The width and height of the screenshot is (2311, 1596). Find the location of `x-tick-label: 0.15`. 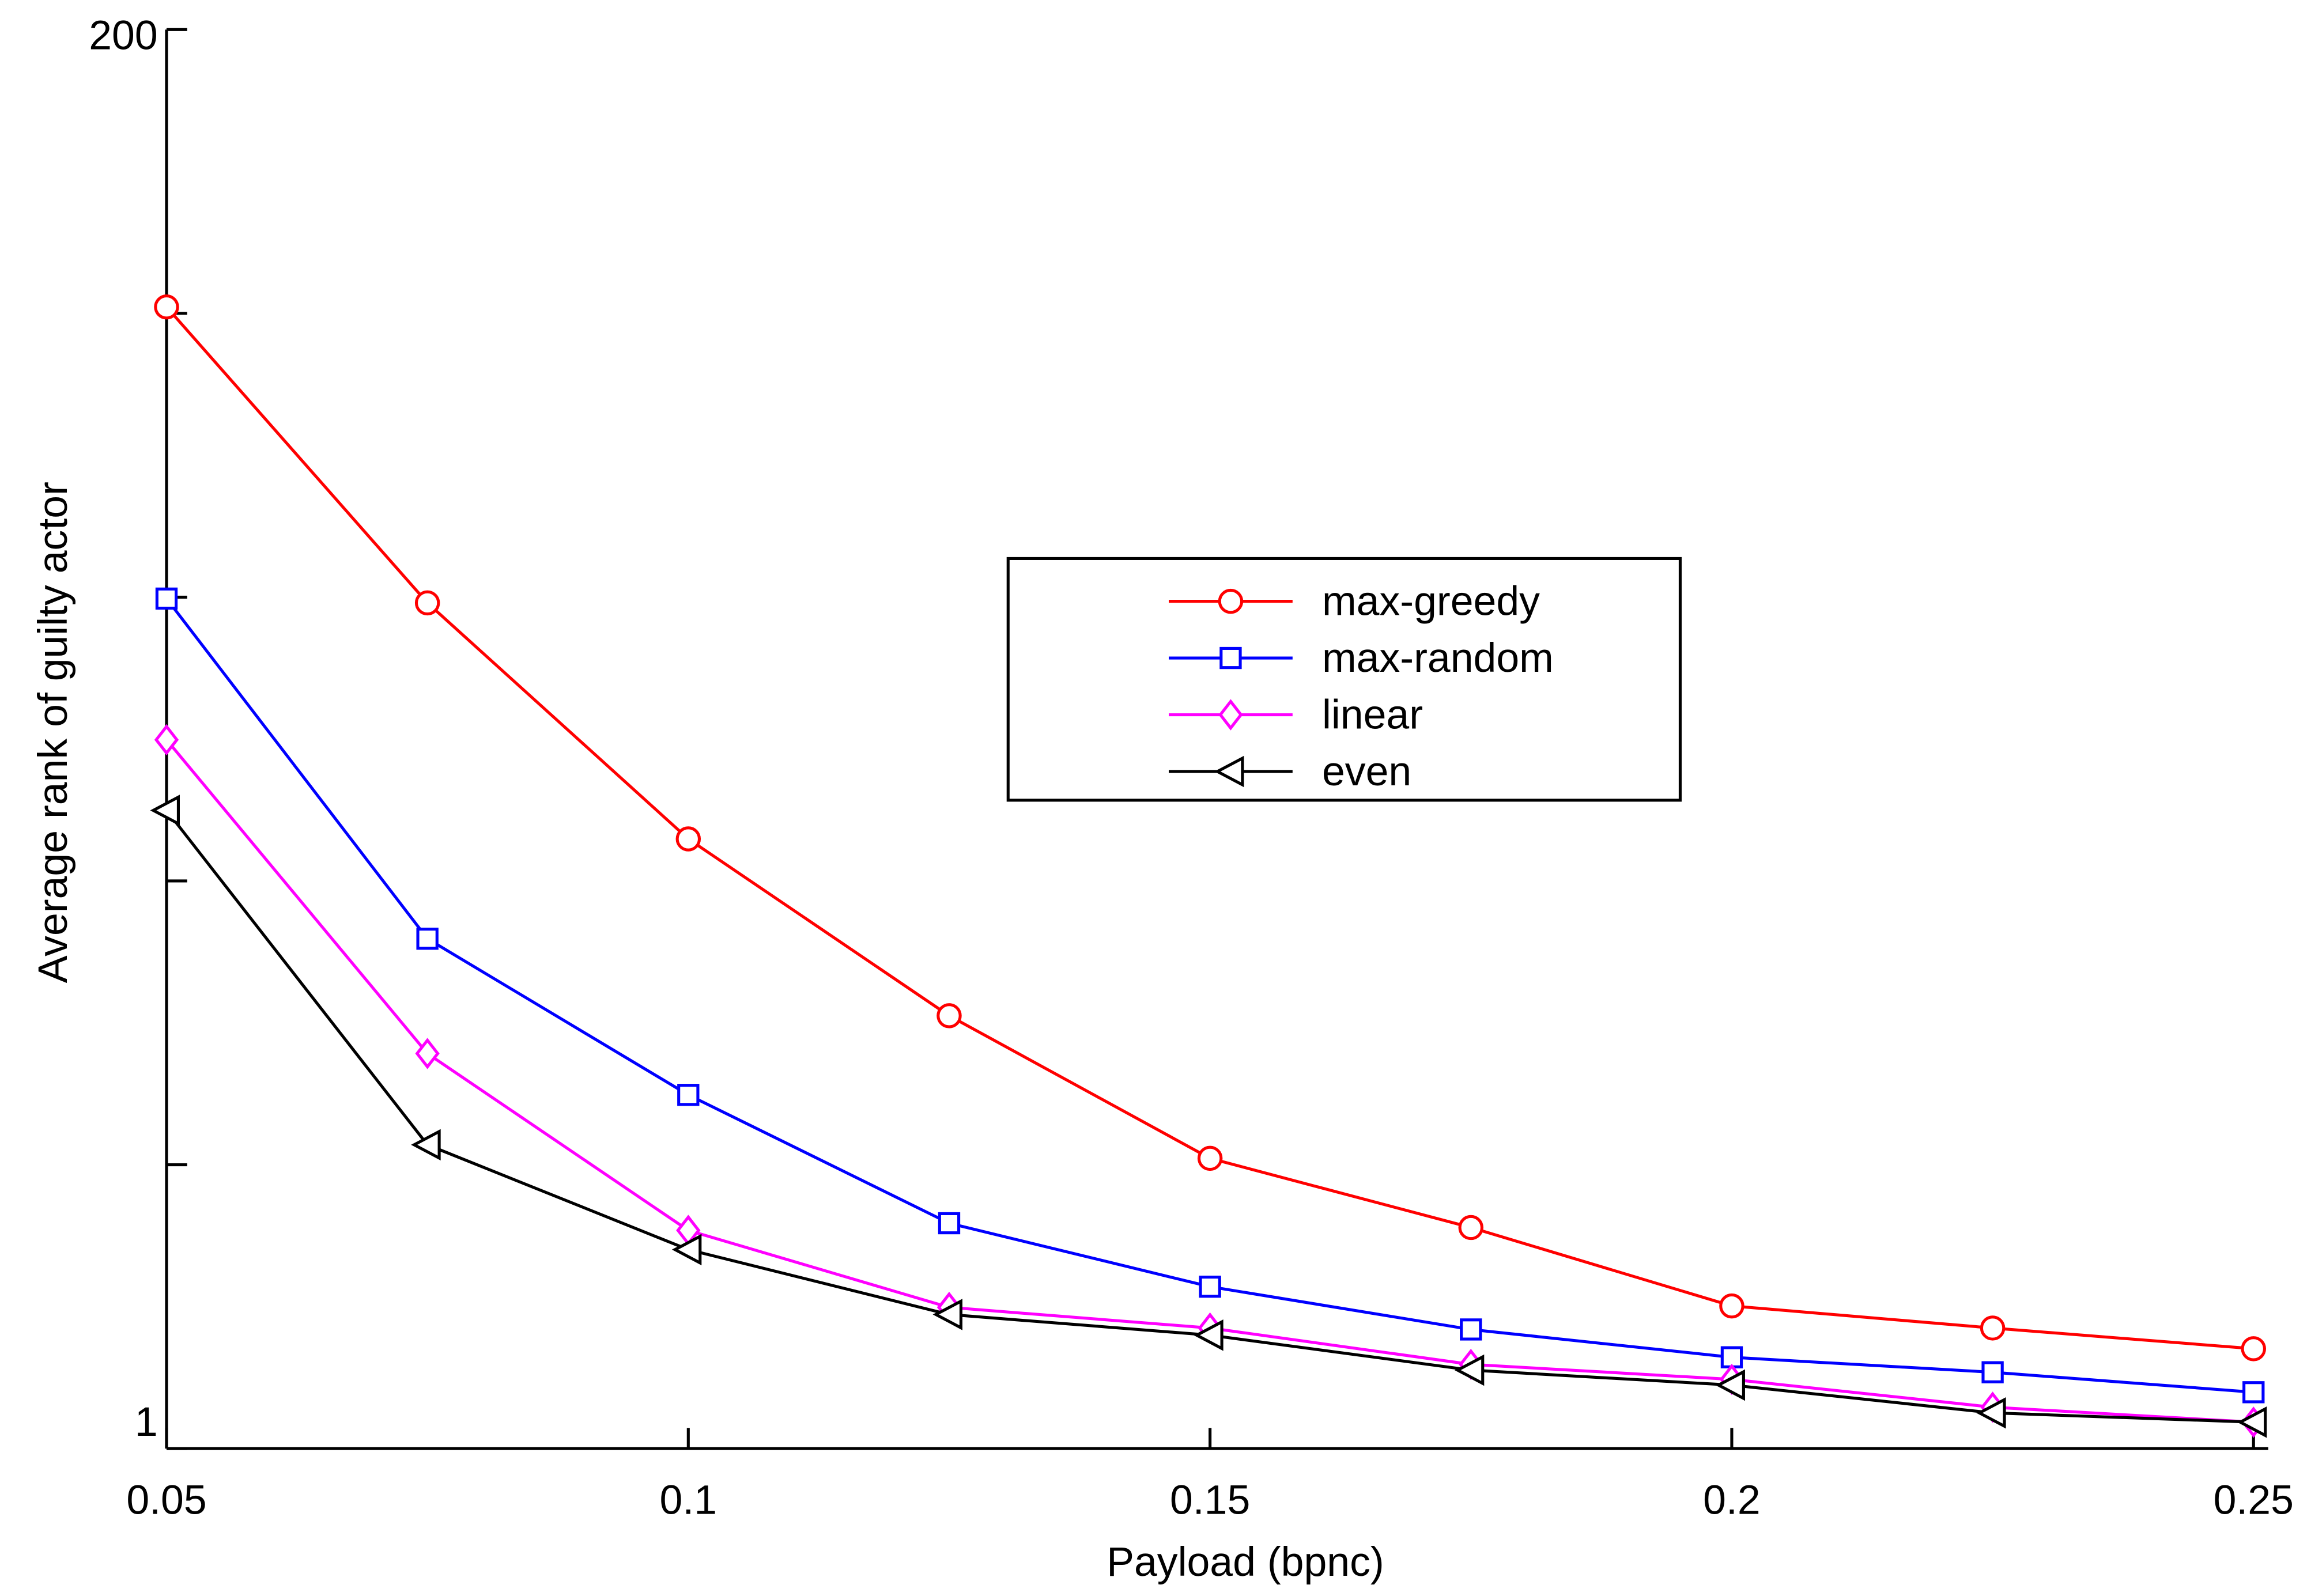

x-tick-label: 0.15 is located at coordinates (1210, 1500).